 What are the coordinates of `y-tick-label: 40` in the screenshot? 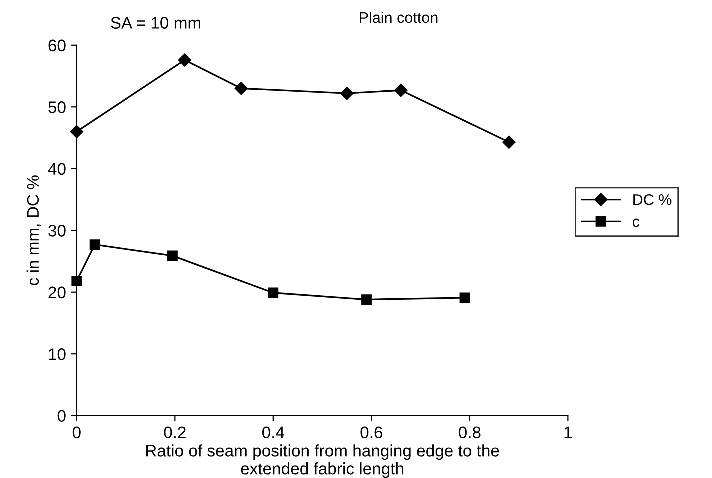 It's located at (57, 169).